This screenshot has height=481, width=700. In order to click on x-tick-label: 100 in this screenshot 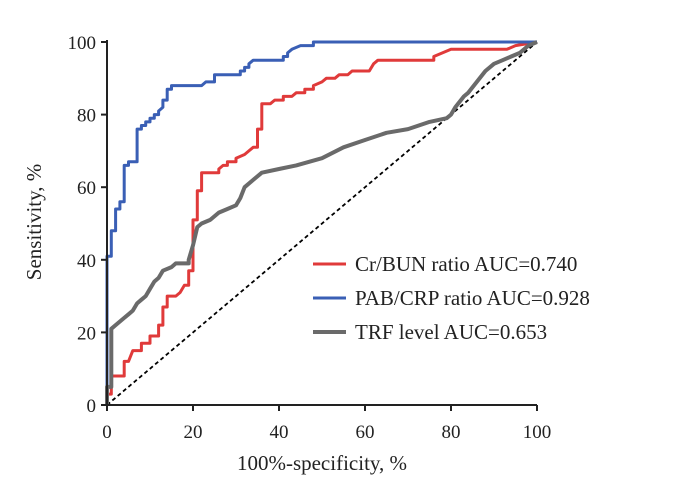, I will do `click(537, 432)`.